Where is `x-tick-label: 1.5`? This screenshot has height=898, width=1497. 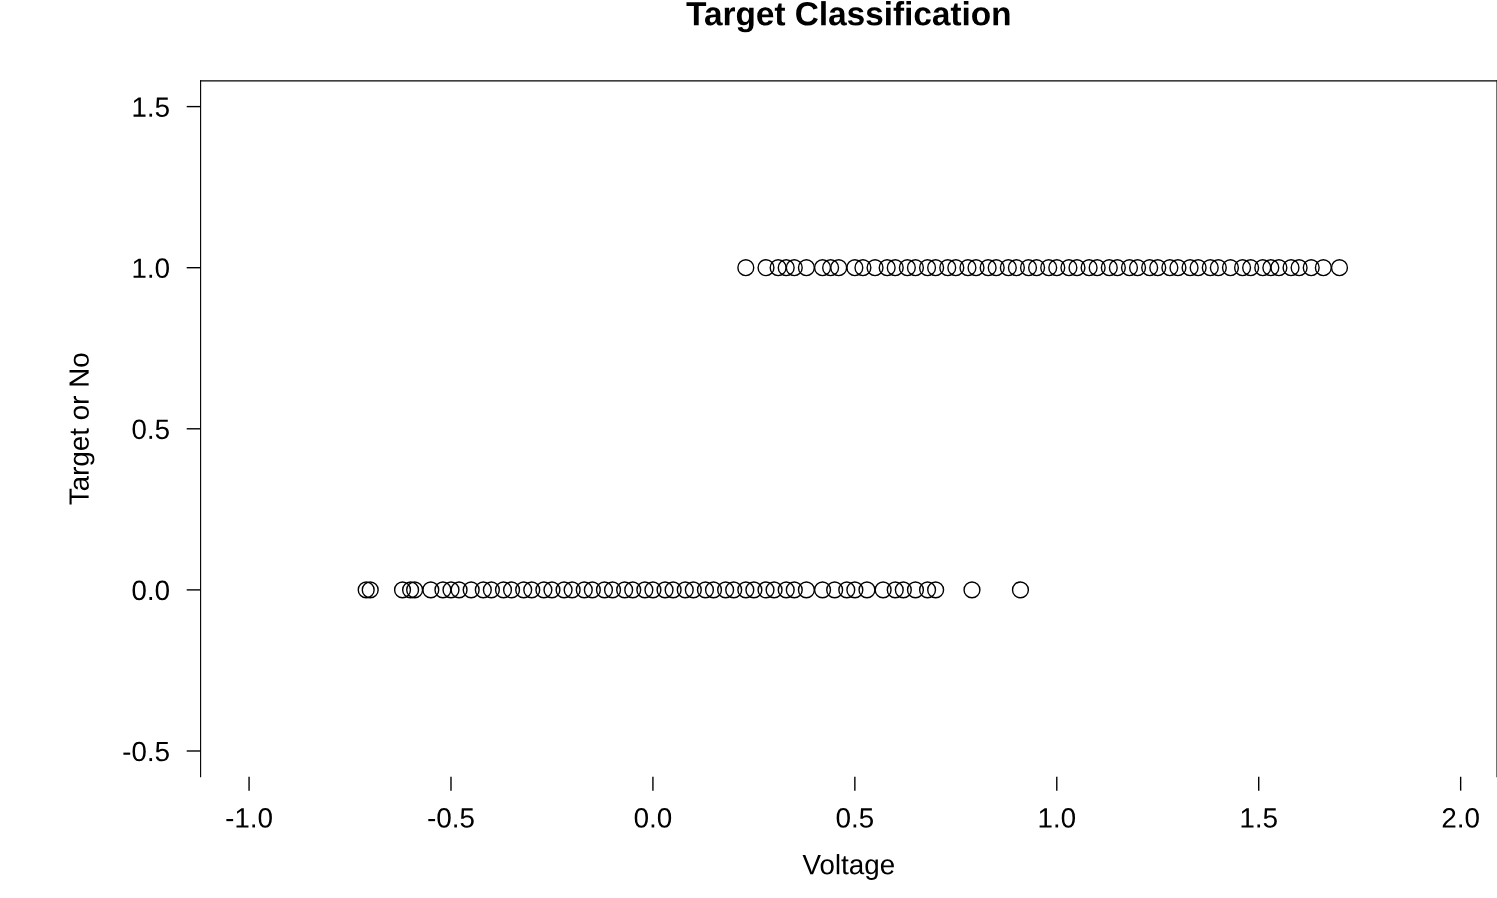 x-tick-label: 1.5 is located at coordinates (1259, 818).